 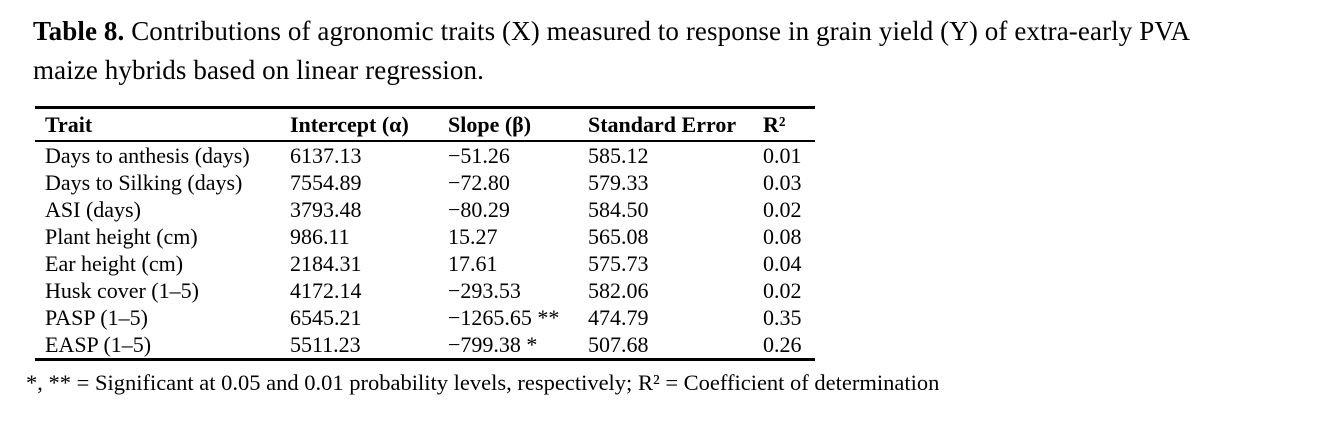 I want to click on table-cell: Days to anthesis (days), so click(x=147, y=155).